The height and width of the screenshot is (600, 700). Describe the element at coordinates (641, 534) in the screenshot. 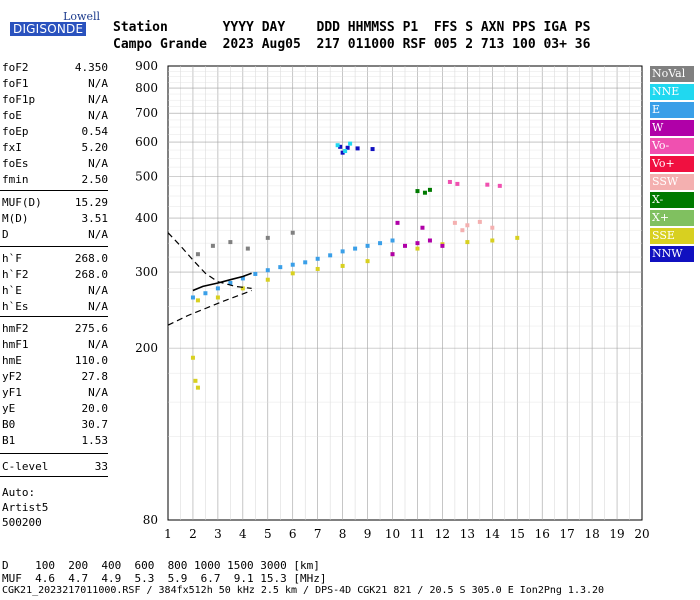

I see `x-tick-label: 20` at that location.